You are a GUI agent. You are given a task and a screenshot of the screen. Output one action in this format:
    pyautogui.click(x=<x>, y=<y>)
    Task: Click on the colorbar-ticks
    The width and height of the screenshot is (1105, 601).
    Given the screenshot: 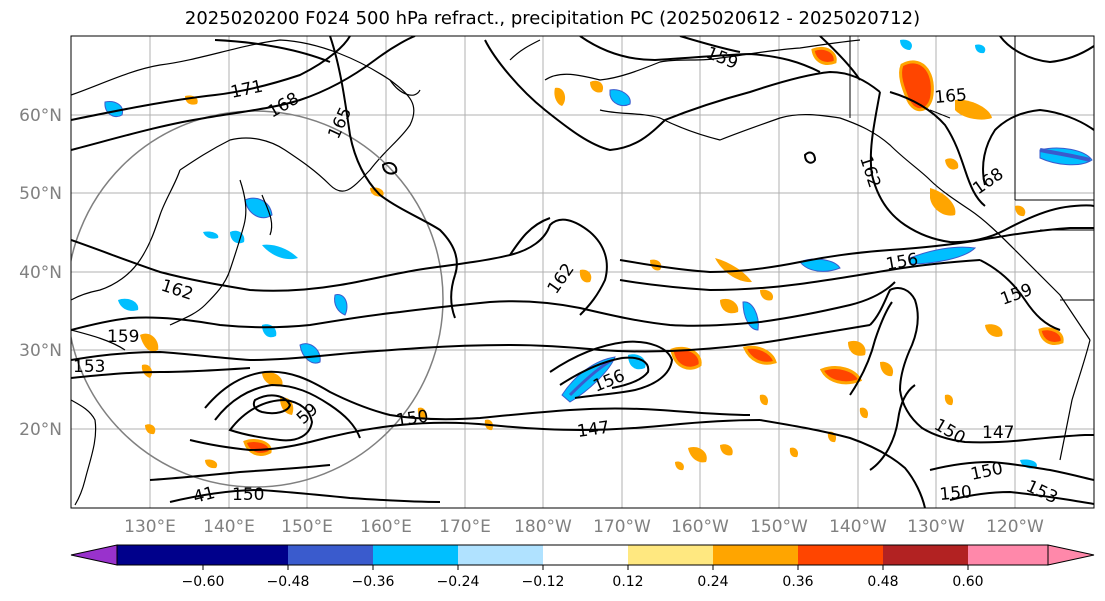 What is the action you would take?
    pyautogui.click(x=585, y=567)
    